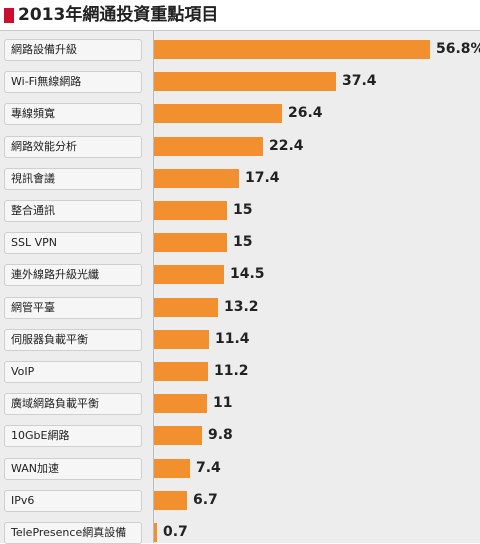  I want to click on bar-value-label: 26.4, so click(305, 113).